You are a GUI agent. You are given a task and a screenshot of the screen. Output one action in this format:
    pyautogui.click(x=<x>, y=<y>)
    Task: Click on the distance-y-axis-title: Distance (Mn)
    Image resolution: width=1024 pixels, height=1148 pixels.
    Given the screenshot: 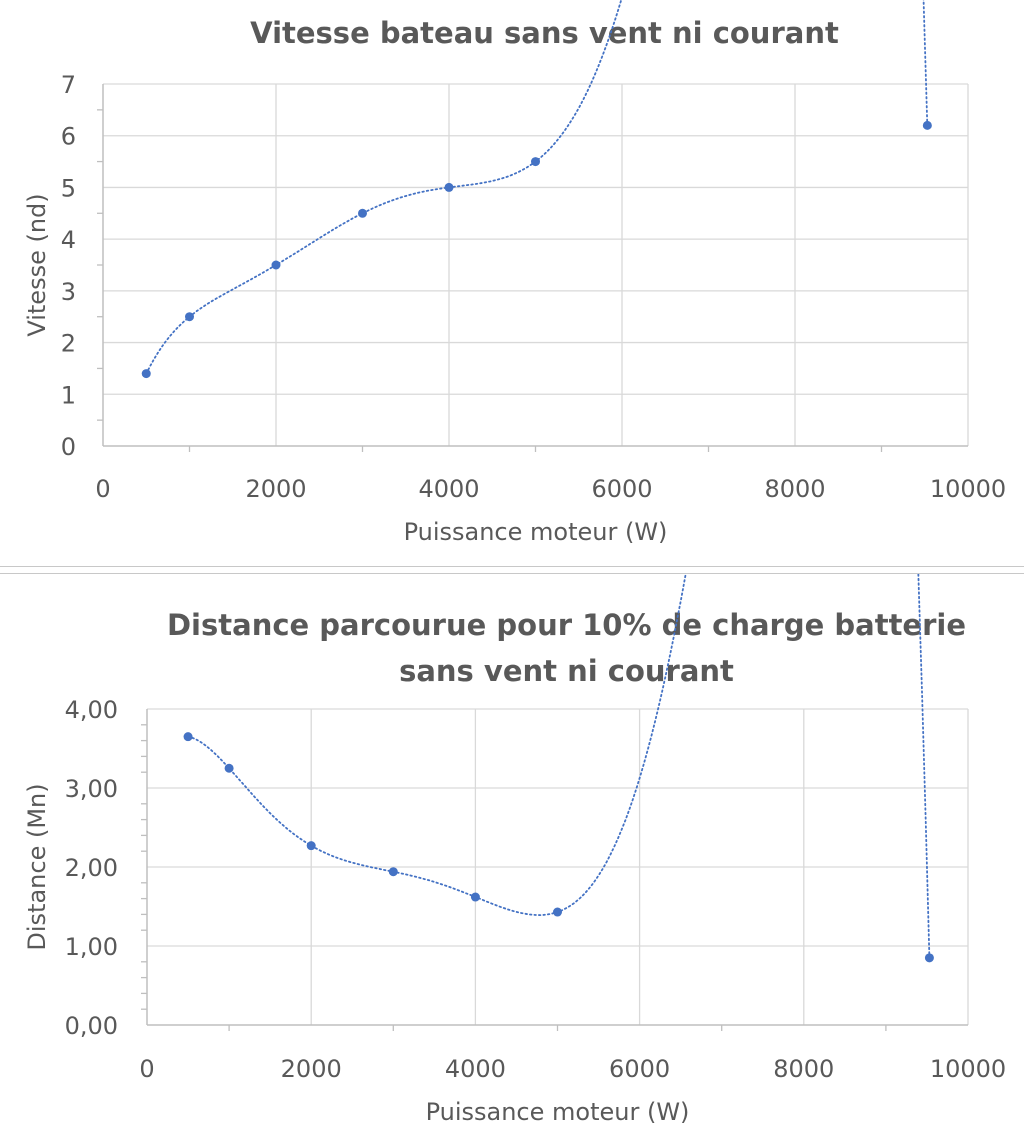 What is the action you would take?
    pyautogui.click(x=37, y=866)
    